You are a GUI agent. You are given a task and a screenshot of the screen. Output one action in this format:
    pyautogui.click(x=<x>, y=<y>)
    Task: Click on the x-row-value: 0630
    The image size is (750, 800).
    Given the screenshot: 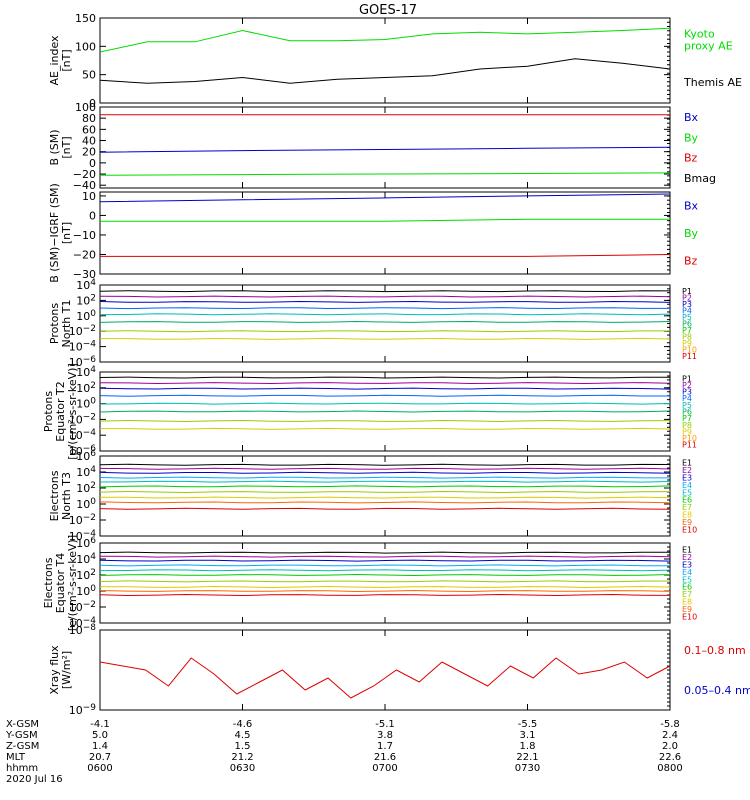 What is the action you would take?
    pyautogui.click(x=242, y=768)
    